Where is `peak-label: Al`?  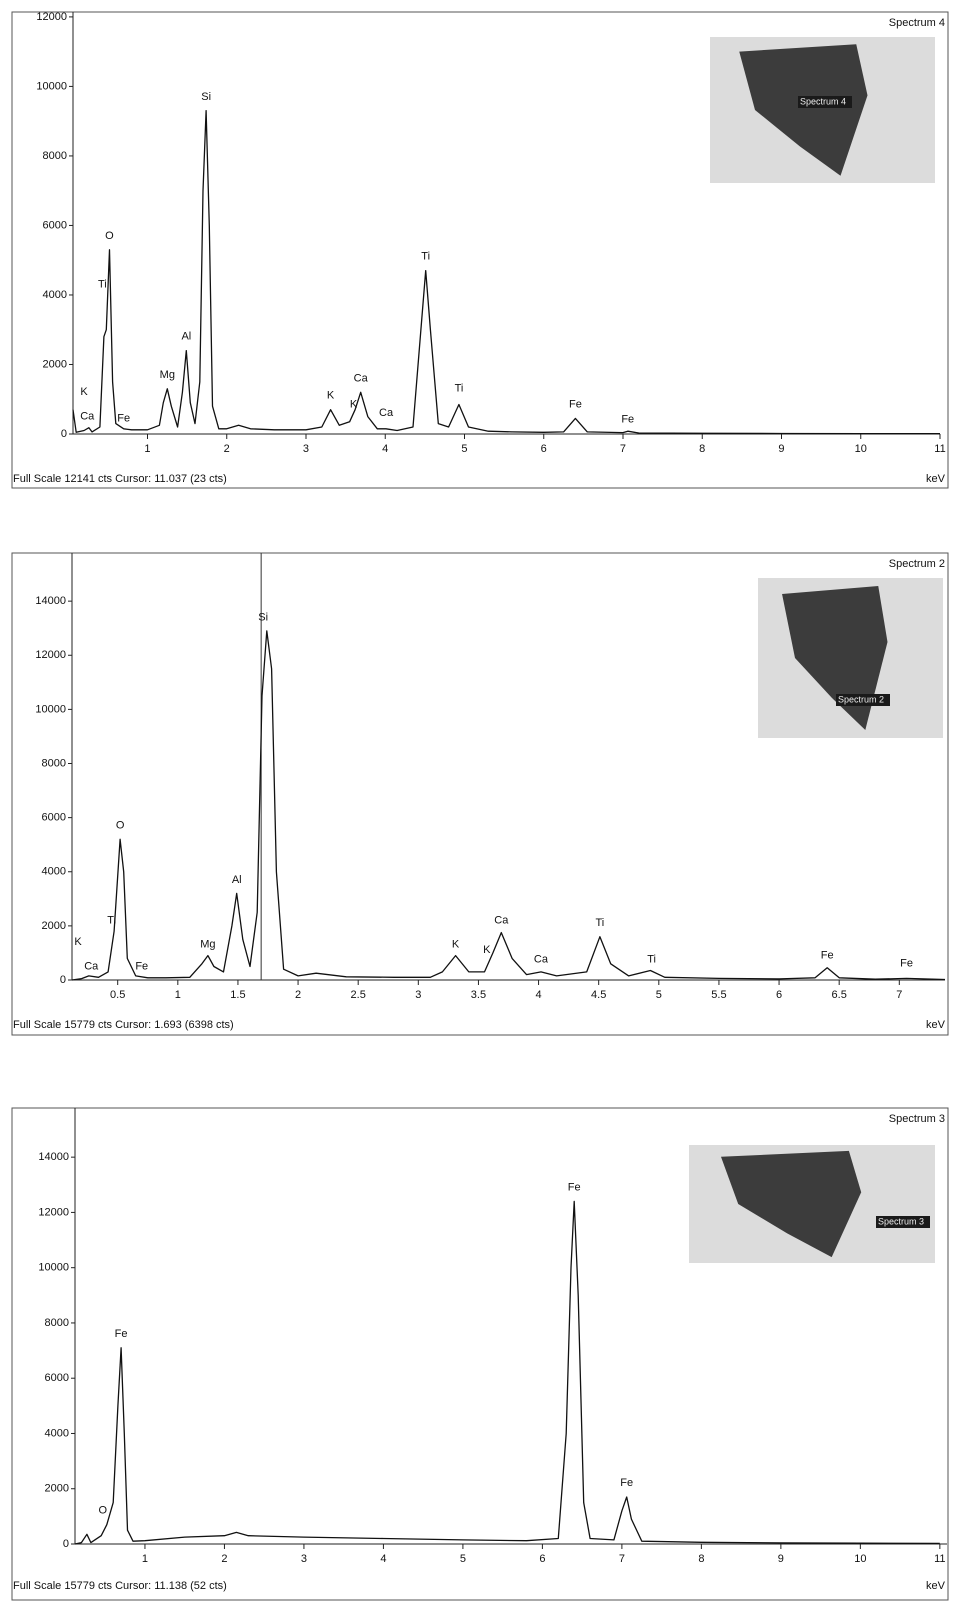
peak-label: Al is located at coordinates (186, 337).